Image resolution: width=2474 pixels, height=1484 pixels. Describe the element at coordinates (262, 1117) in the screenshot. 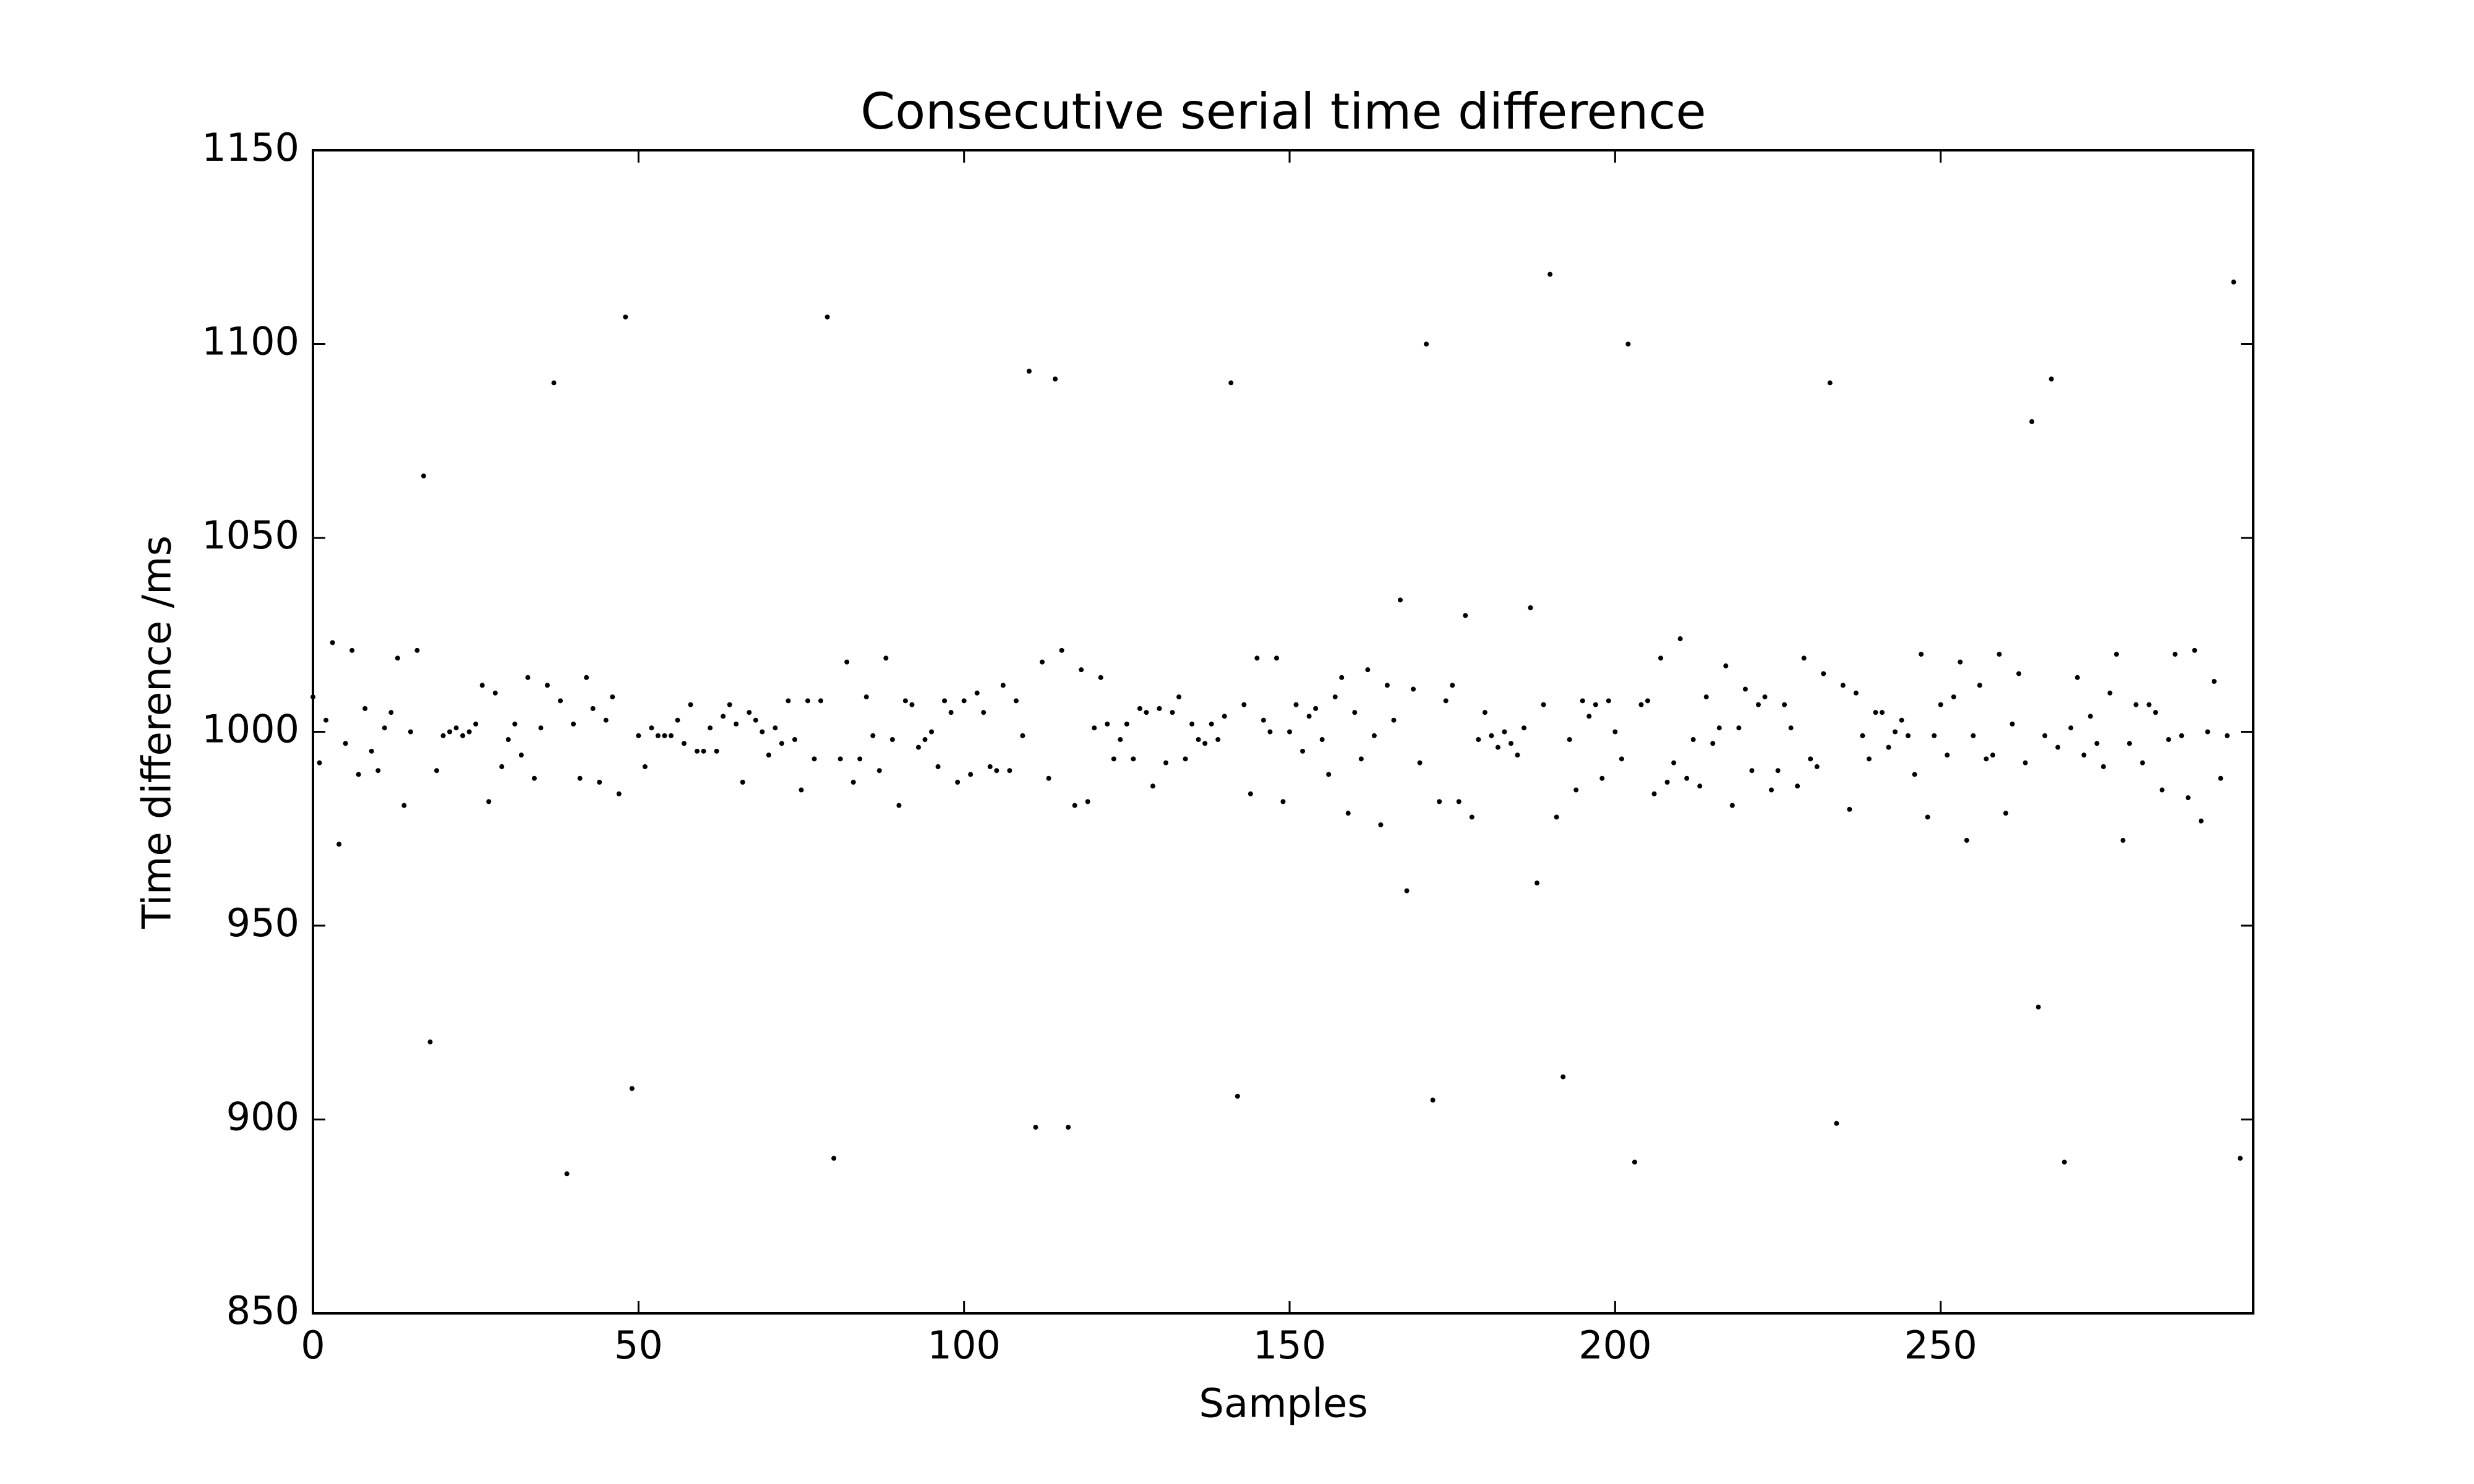

I see `y-tick-label: 900` at that location.